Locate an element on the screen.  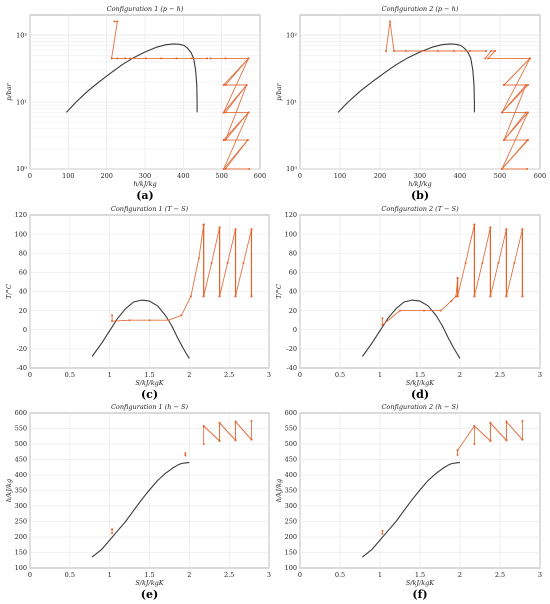
panel-label: (a) is located at coordinates (145, 195).